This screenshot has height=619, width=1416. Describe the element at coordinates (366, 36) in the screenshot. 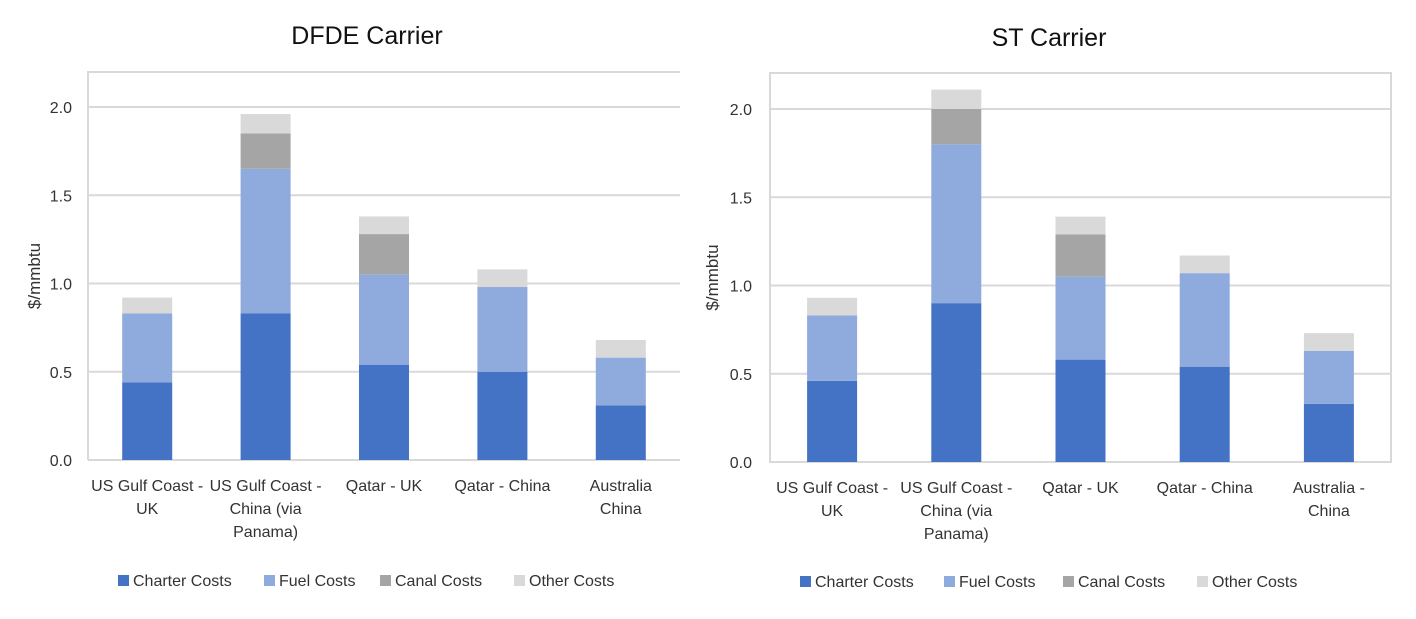

I see `chart-title: DFDE Carrier` at that location.